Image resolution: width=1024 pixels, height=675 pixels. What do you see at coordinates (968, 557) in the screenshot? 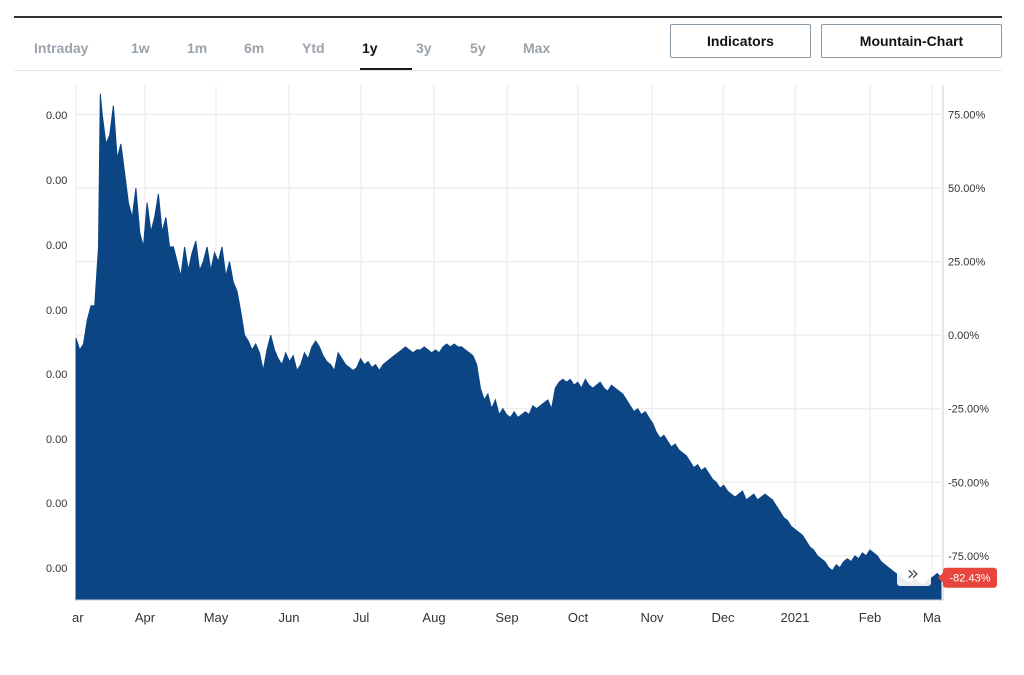
I see `right-axis-label: -75.00%` at bounding box center [968, 557].